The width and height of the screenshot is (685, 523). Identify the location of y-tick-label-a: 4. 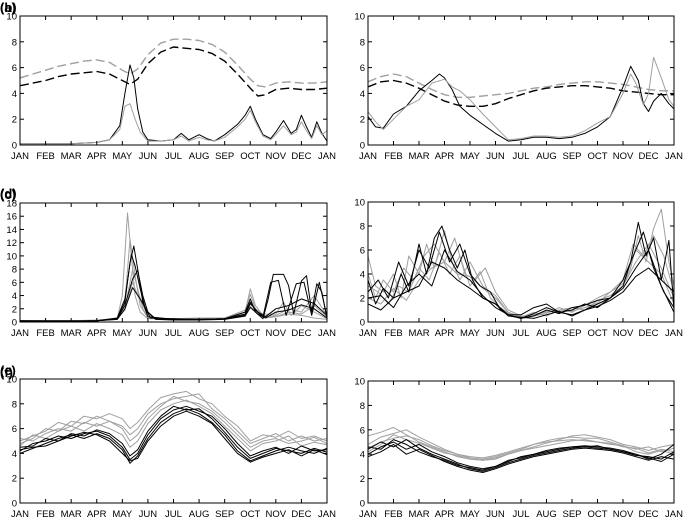
(14, 94).